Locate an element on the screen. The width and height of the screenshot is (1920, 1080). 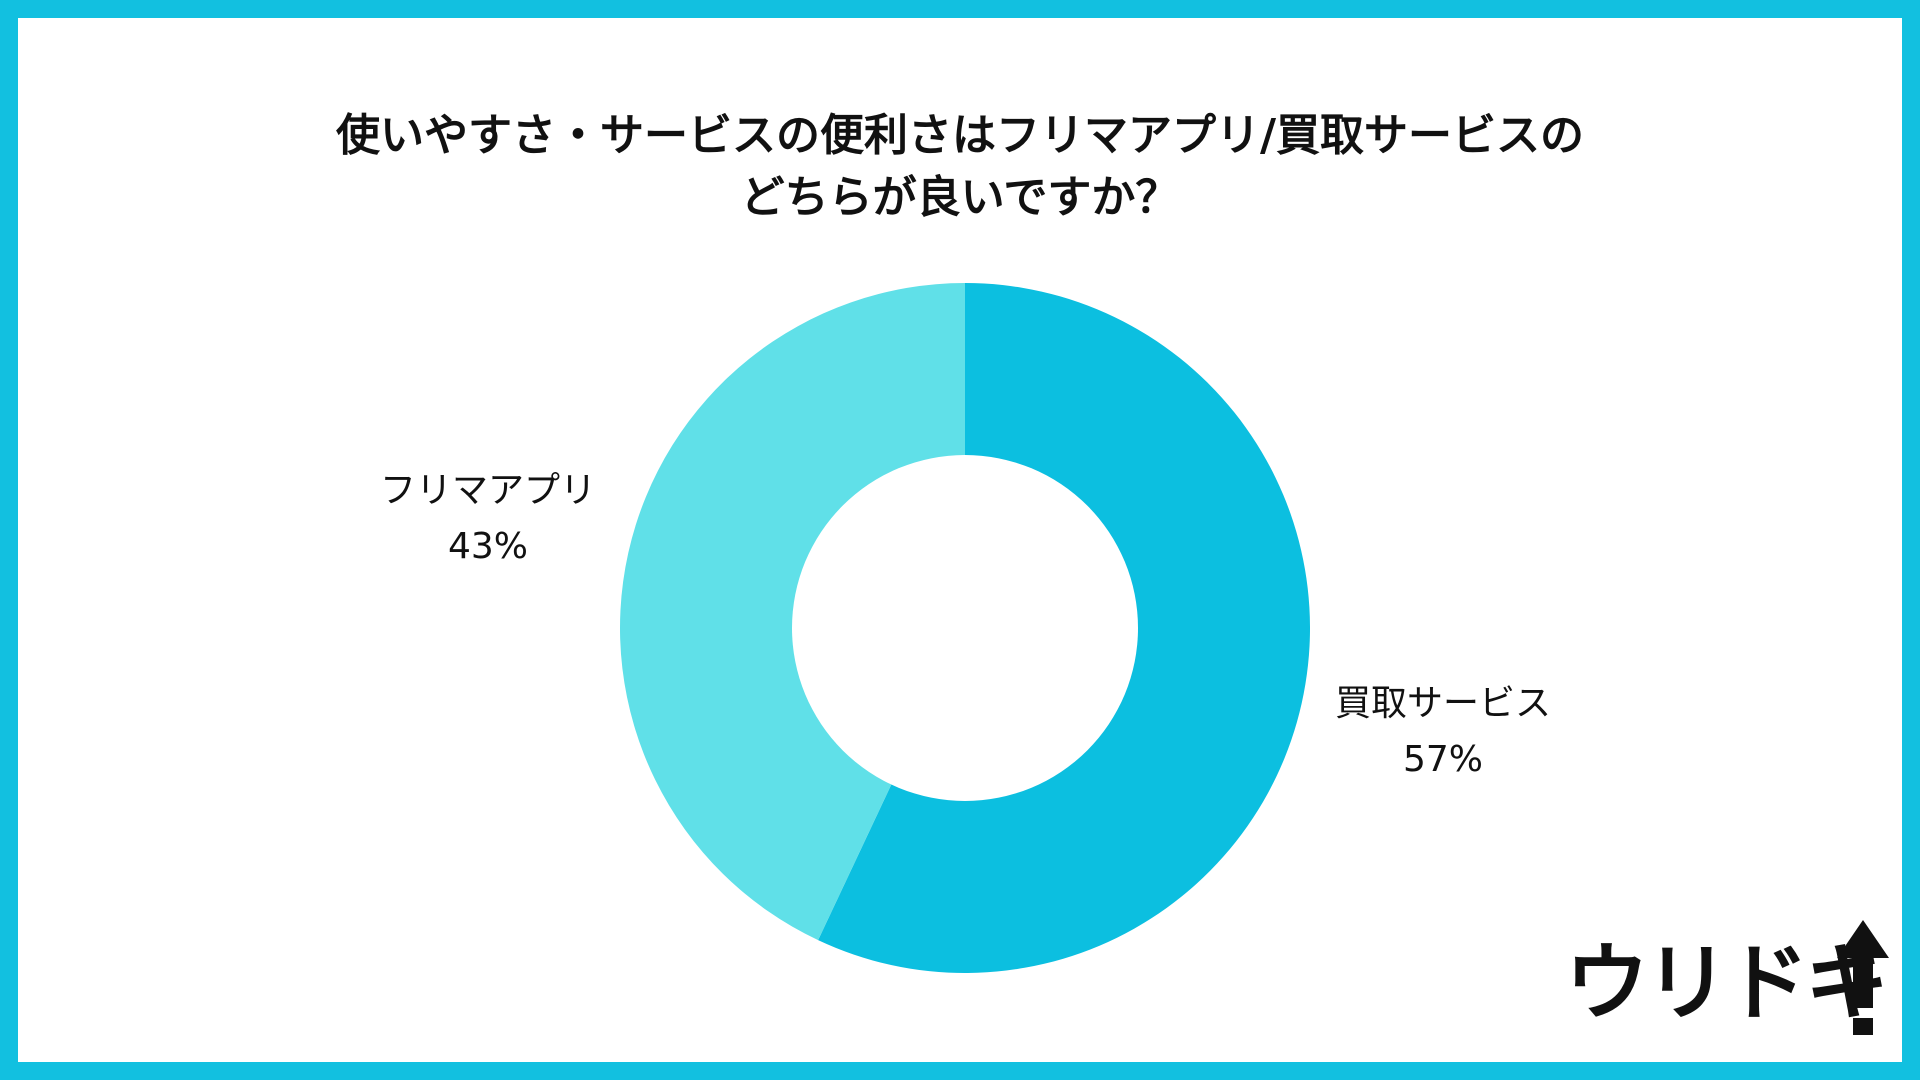
chart-title-line-1: 使いやすさ・サービスの便利さはフリマアプリ/買取サービスの is located at coordinates (960, 135).